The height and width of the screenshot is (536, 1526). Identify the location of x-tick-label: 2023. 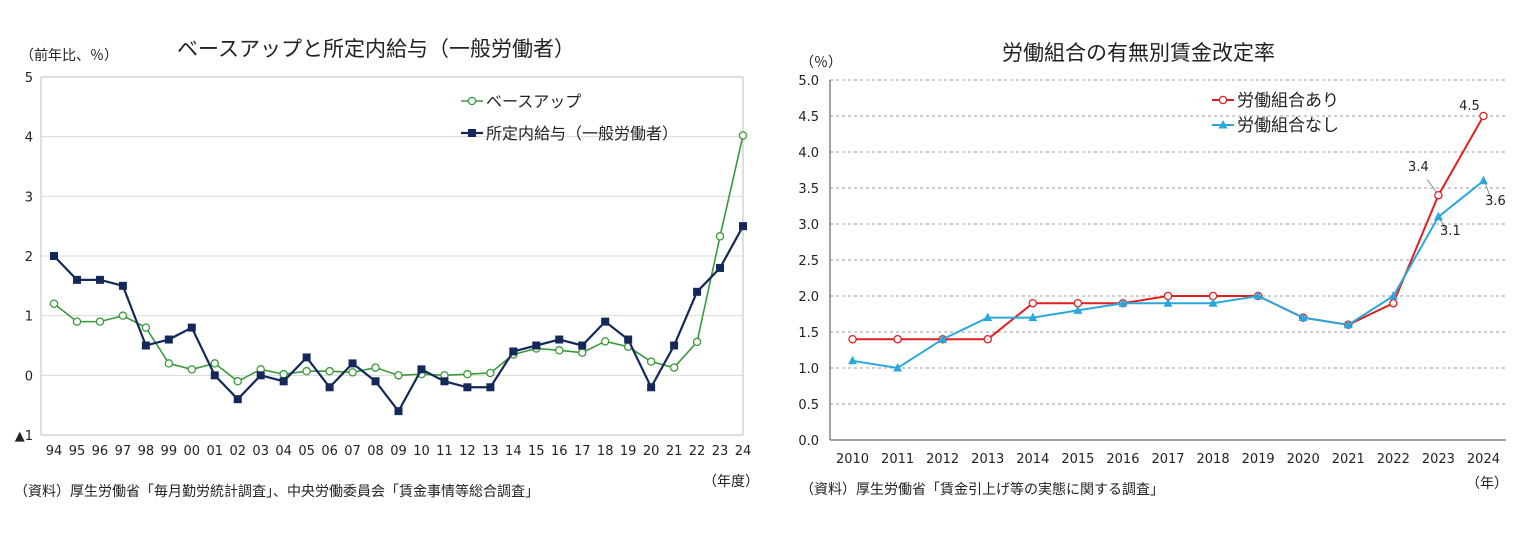
(1438, 459).